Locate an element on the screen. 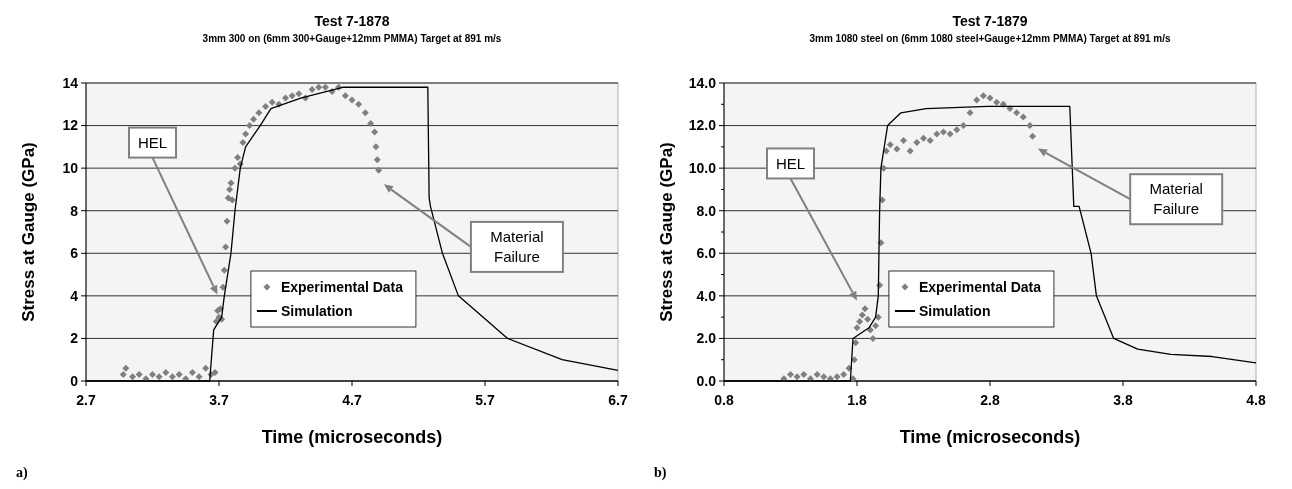  x-tick-label: 4.7 is located at coordinates (352, 400).